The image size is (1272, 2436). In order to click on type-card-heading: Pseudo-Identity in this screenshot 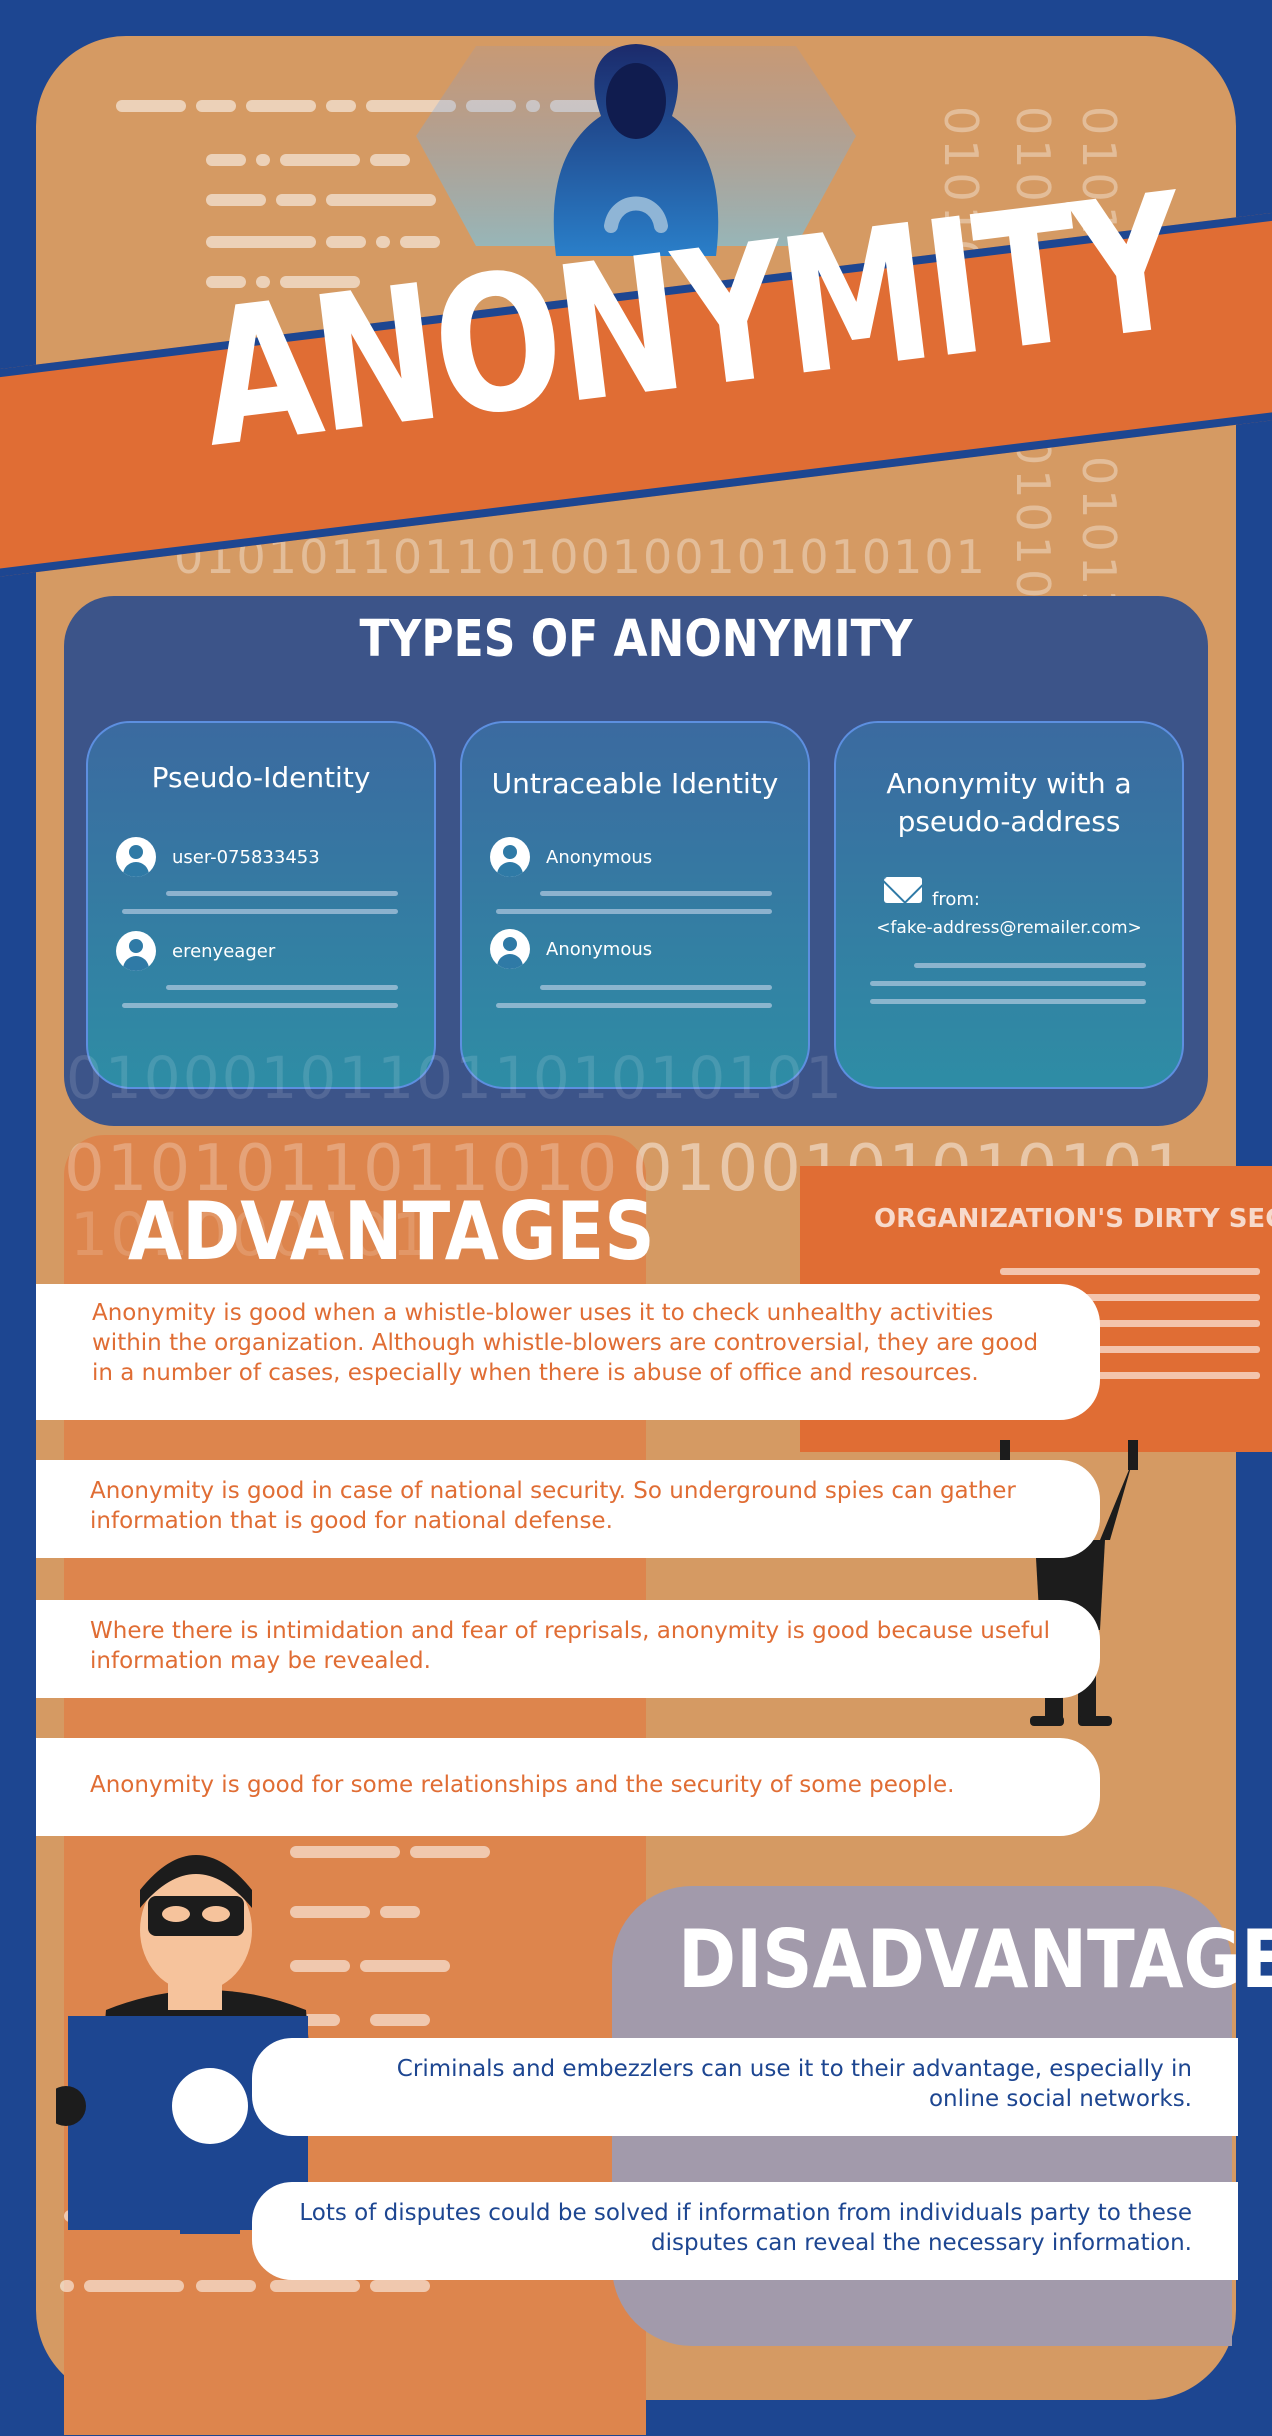, I will do `click(261, 777)`.